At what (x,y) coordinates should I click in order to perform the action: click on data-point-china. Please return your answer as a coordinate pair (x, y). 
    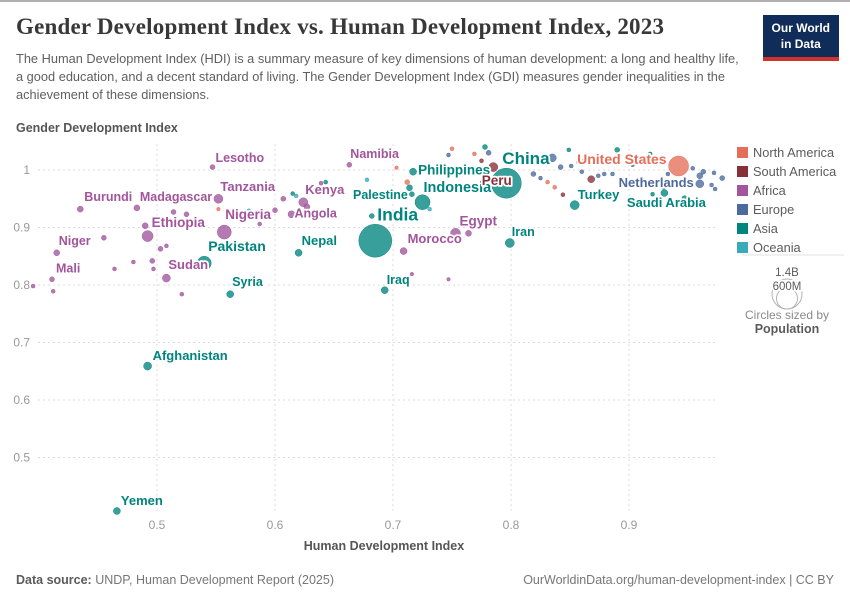
    Looking at the image, I should click on (506, 183).